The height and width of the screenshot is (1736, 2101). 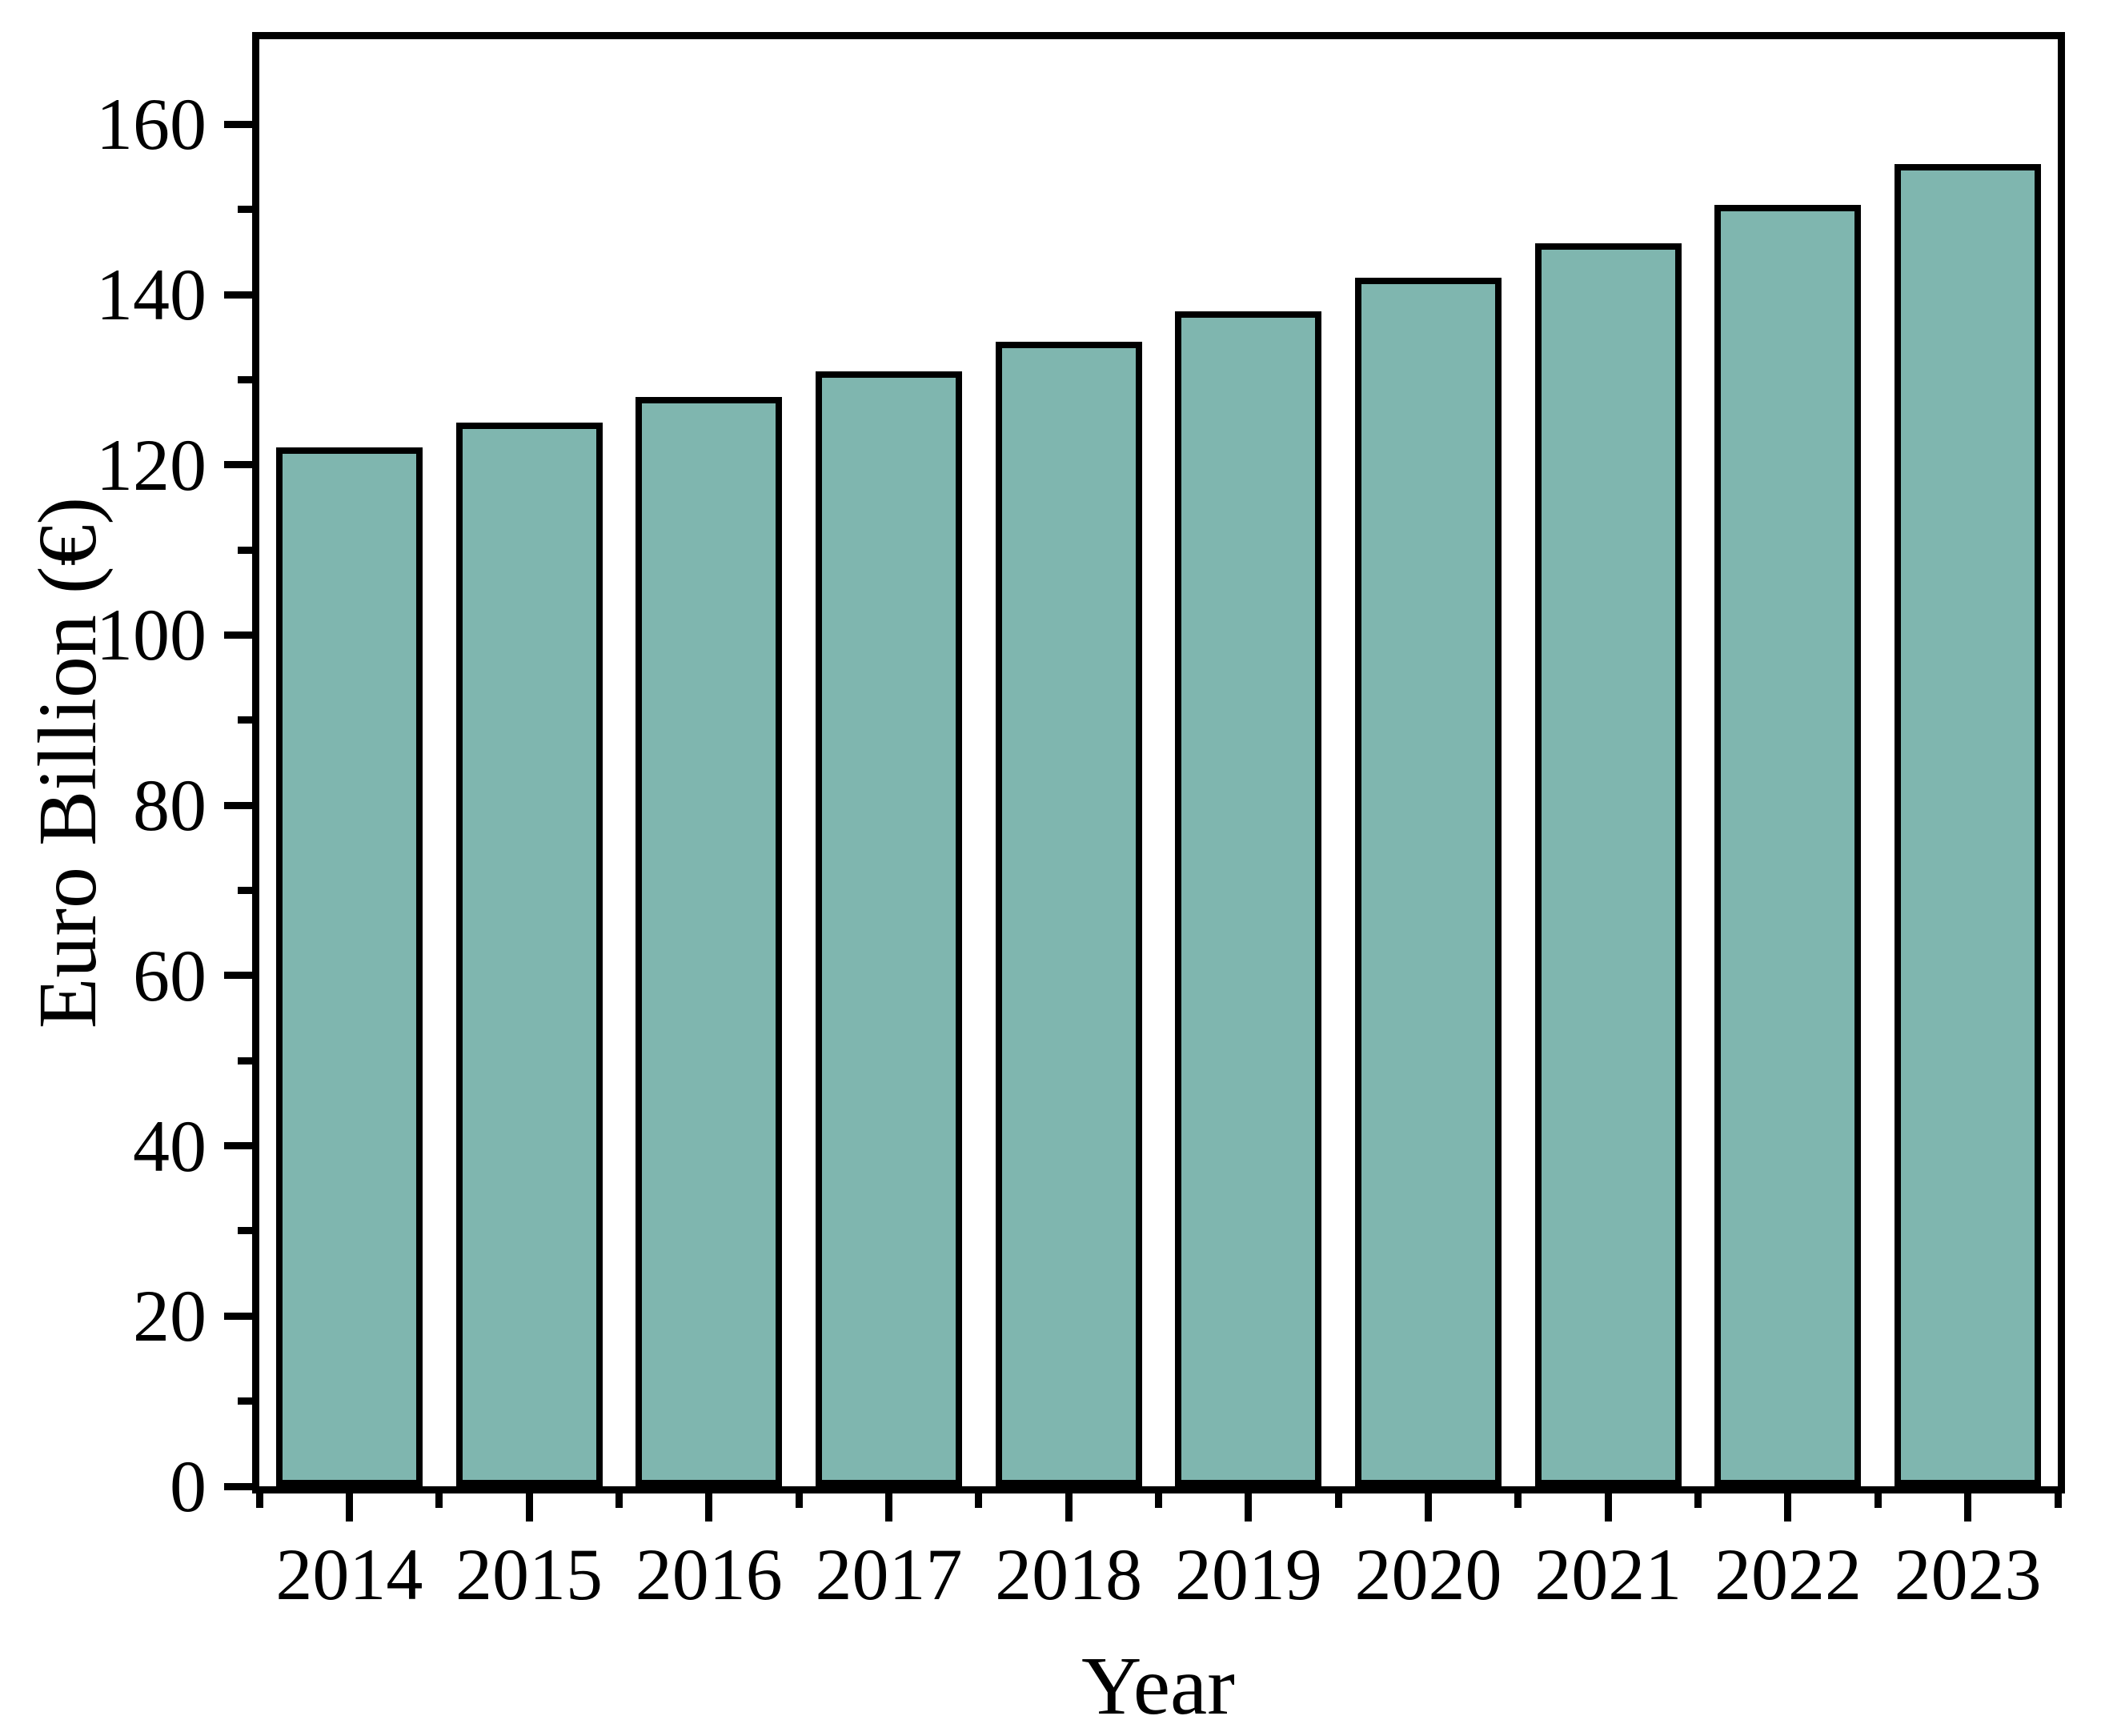 What do you see at coordinates (1608, 864) in the screenshot?
I see `bar-2021` at bounding box center [1608, 864].